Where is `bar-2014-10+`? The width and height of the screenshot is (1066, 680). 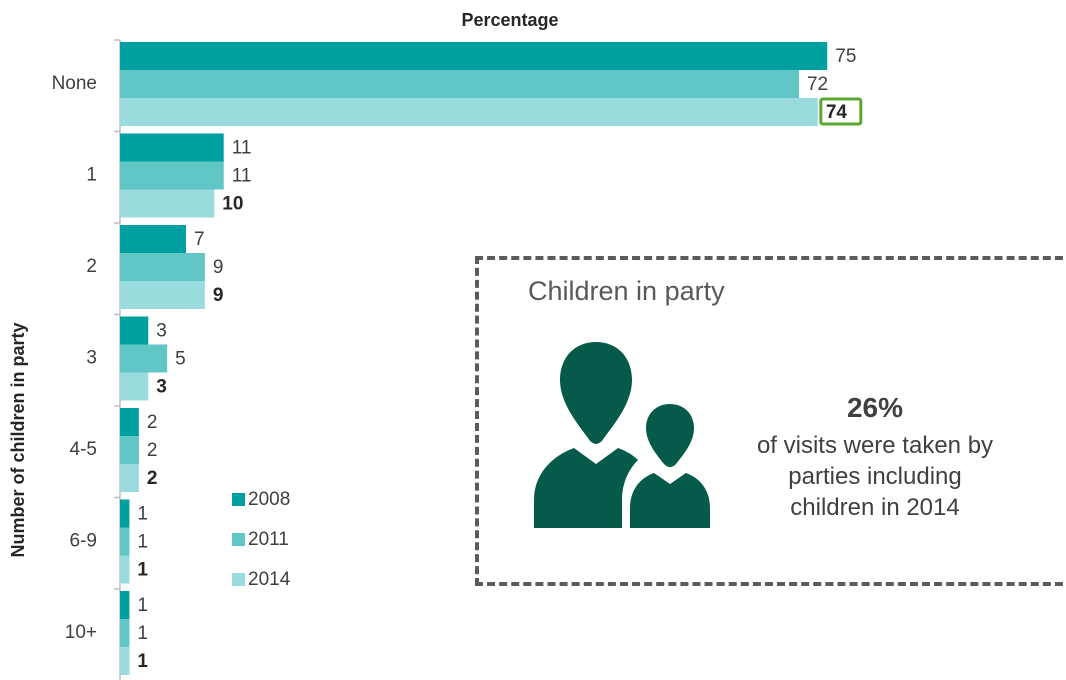
bar-2014-10+ is located at coordinates (125, 661).